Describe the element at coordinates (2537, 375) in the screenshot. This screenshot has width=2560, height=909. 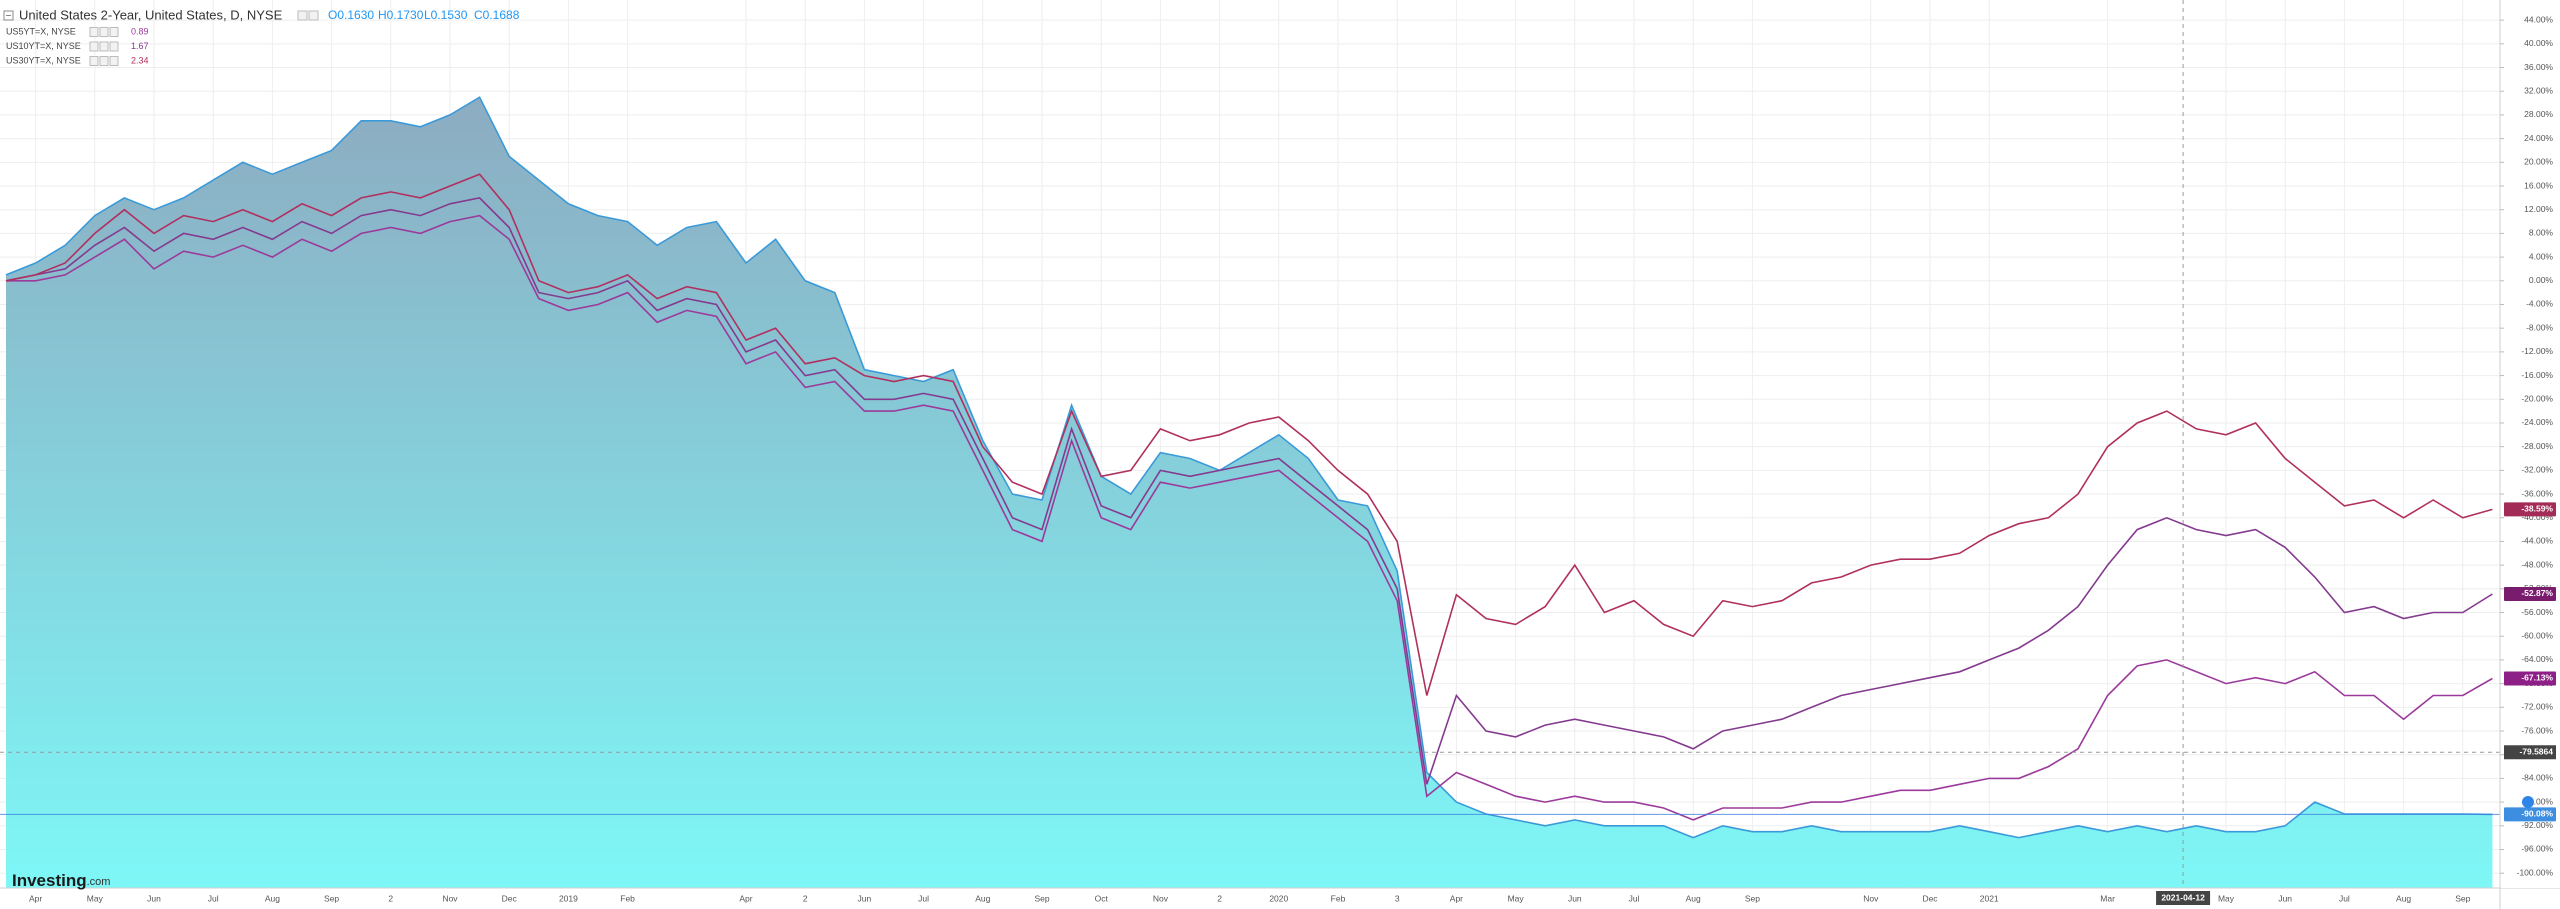
I see `y-tick-label: -16.00%` at that location.